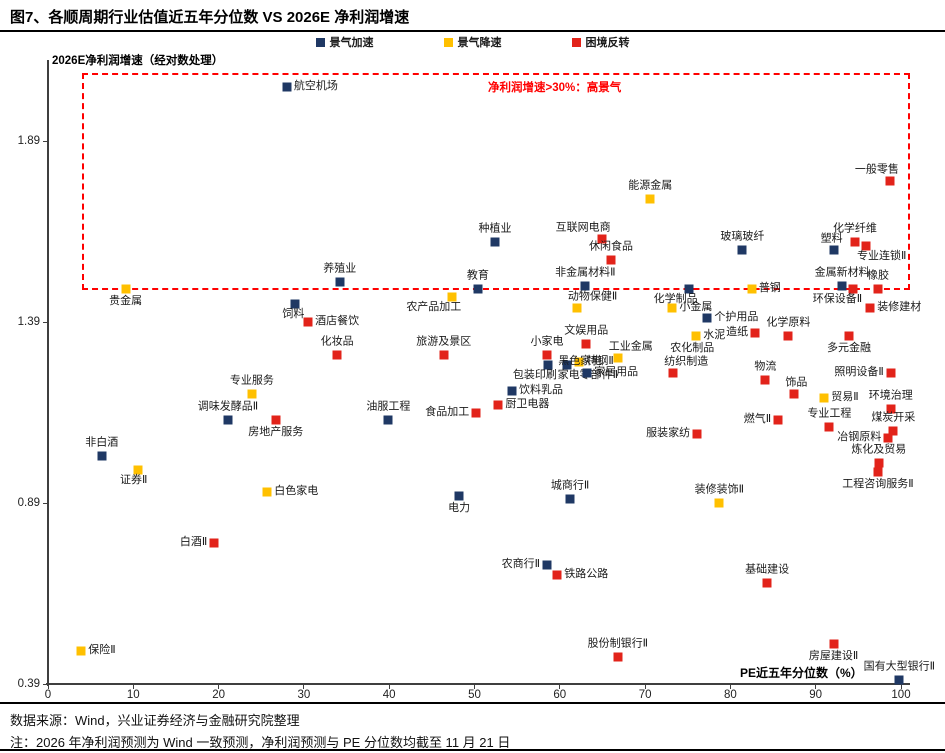 The image size is (945, 753). What do you see at coordinates (218, 695) in the screenshot?
I see `x-tick-label: 20` at bounding box center [218, 695].